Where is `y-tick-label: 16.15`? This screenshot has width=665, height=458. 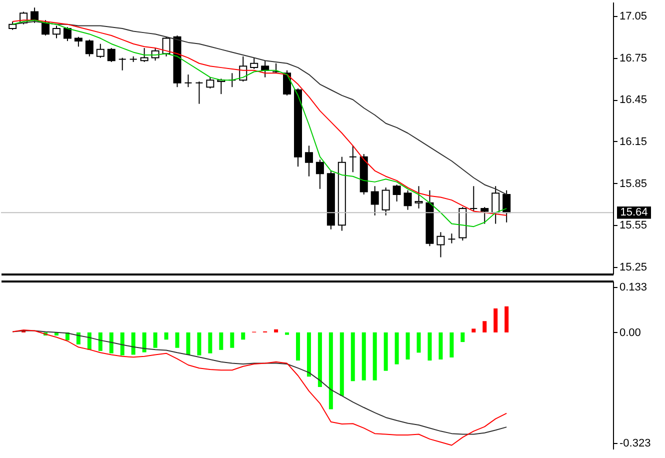
y-tick-label: 16.15 is located at coordinates (634, 142).